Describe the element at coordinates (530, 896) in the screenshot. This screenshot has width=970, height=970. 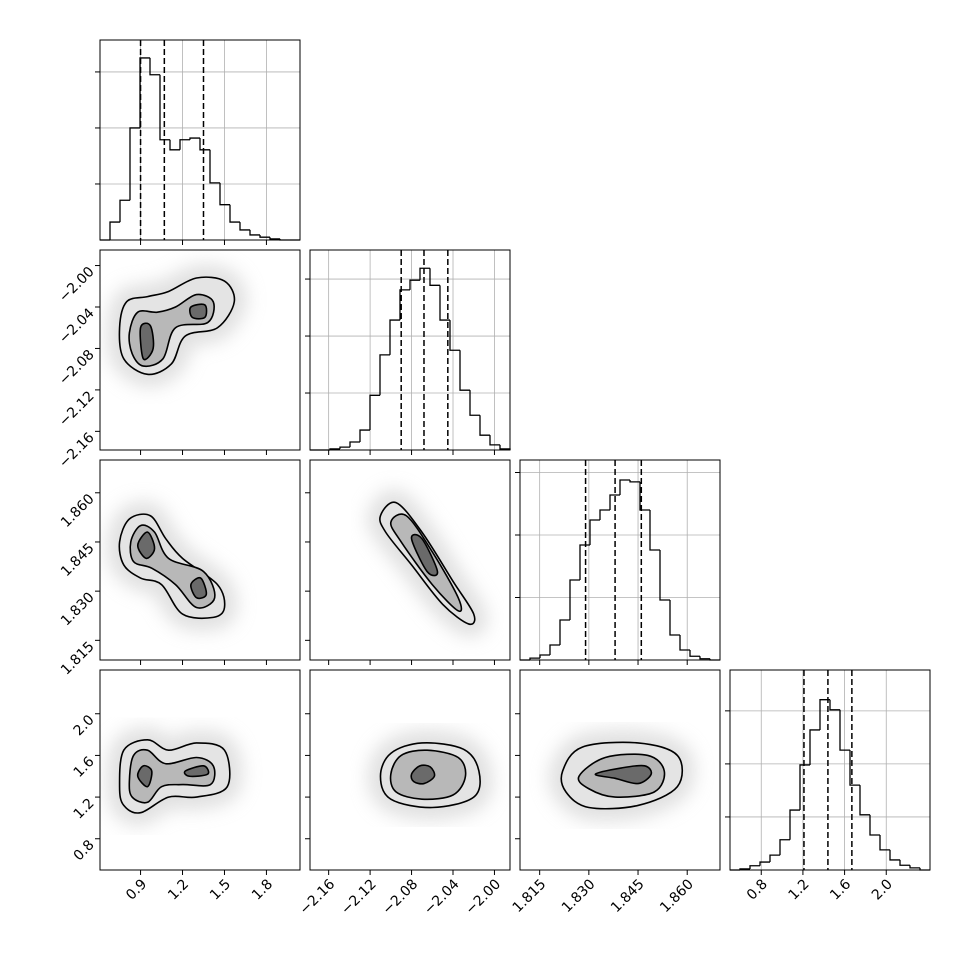
I see `x-tick-label: 1.815` at that location.